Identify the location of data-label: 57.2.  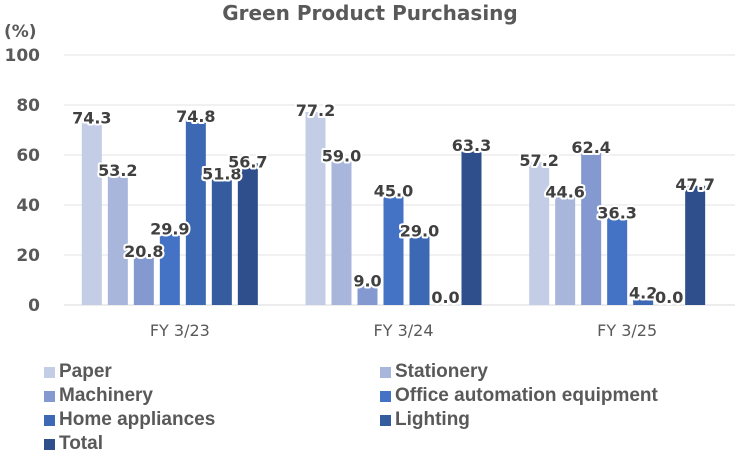
(538, 160).